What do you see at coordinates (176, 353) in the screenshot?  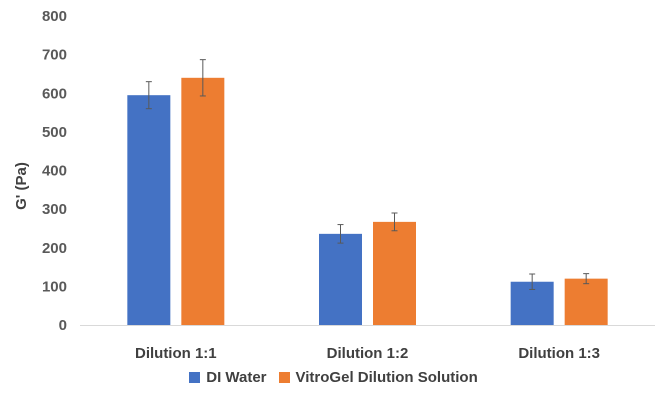 I see `x-category-label: Dilution 1:1` at bounding box center [176, 353].